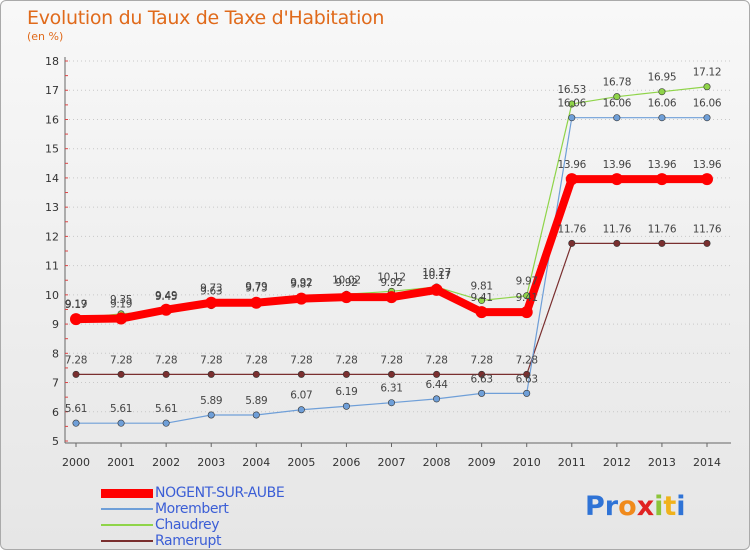 Image resolution: width=750 pixels, height=550 pixels. What do you see at coordinates (166, 409) in the screenshot?
I see `data-label: 5.61` at bounding box center [166, 409].